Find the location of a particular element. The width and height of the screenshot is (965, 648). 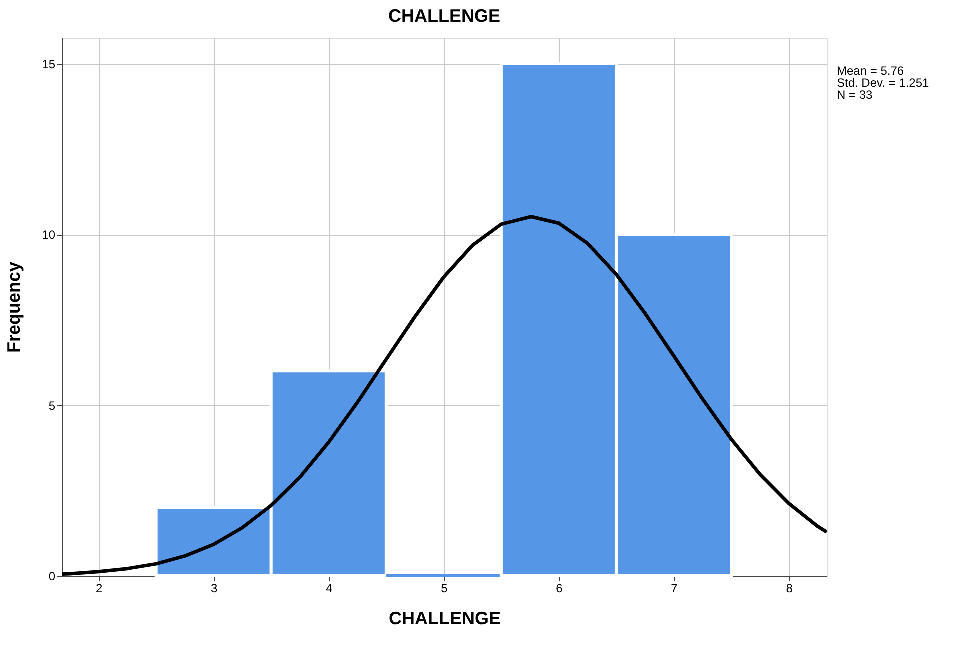

text: Mean = 5.76 is located at coordinates (870, 71).